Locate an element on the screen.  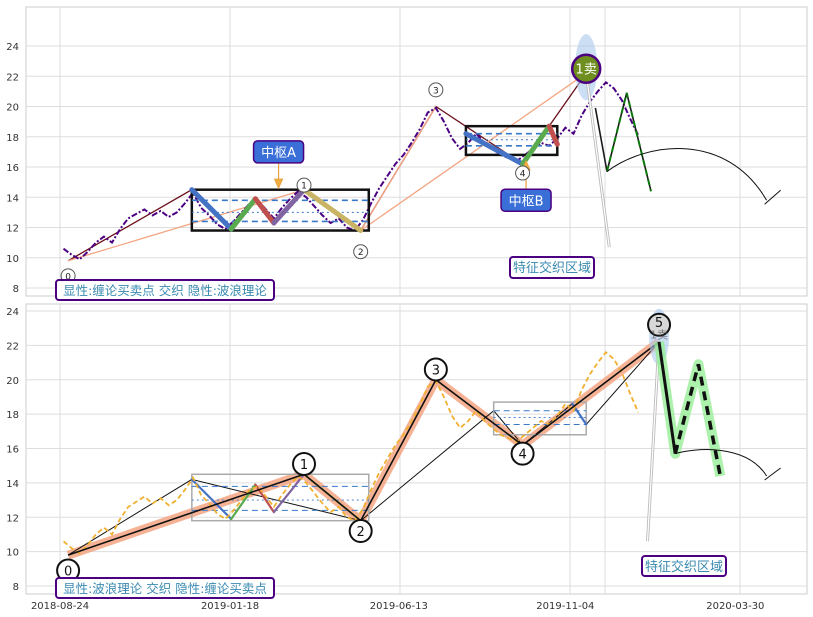
x-tick-label: 2020-03-30 is located at coordinates (735, 606).